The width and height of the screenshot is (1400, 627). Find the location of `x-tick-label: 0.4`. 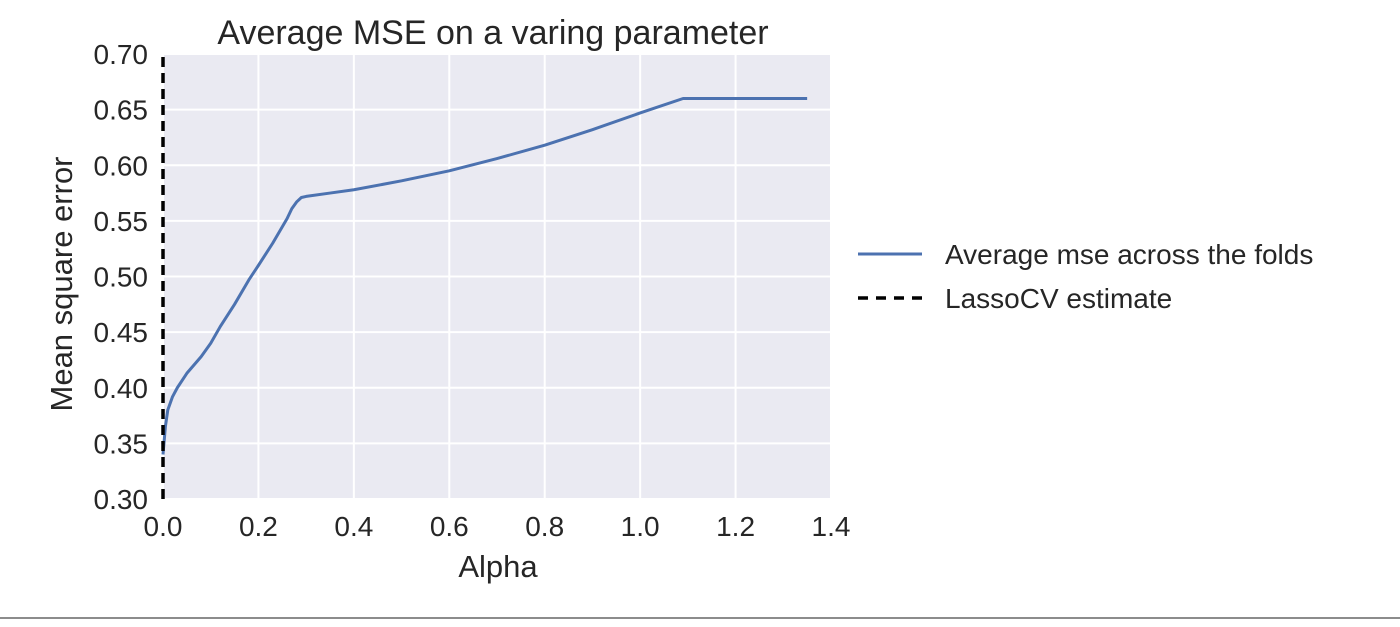

x-tick-label: 0.4 is located at coordinates (353, 526).